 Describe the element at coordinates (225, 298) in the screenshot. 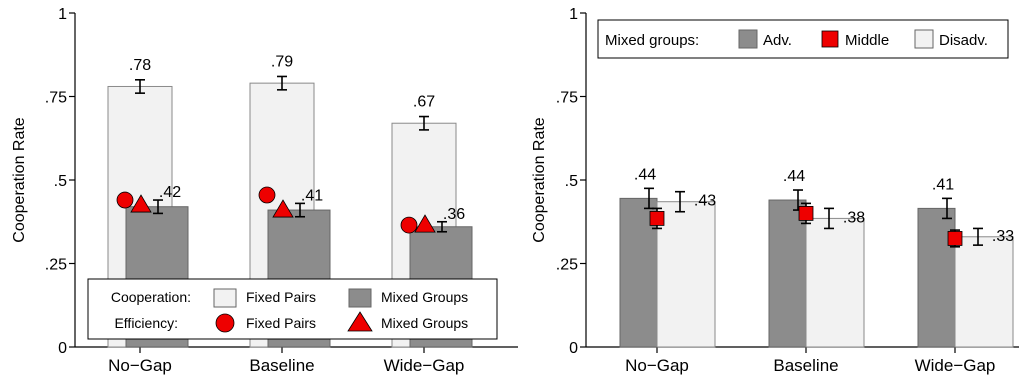

I see `legend-swatch-fixed-pairs` at that location.